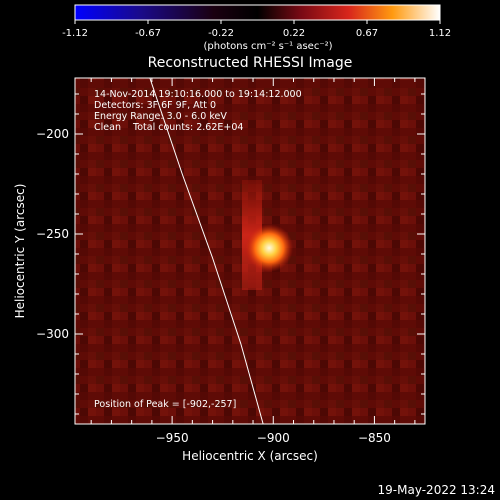 The height and width of the screenshot is (500, 500). Describe the element at coordinates (52, 134) in the screenshot. I see `y-tick-label: −200` at that location.